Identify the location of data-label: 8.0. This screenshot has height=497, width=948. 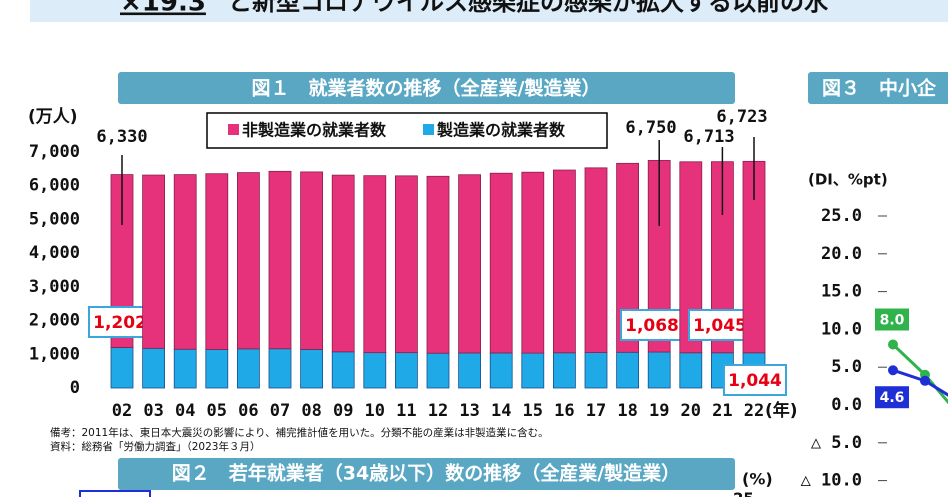
(892, 321).